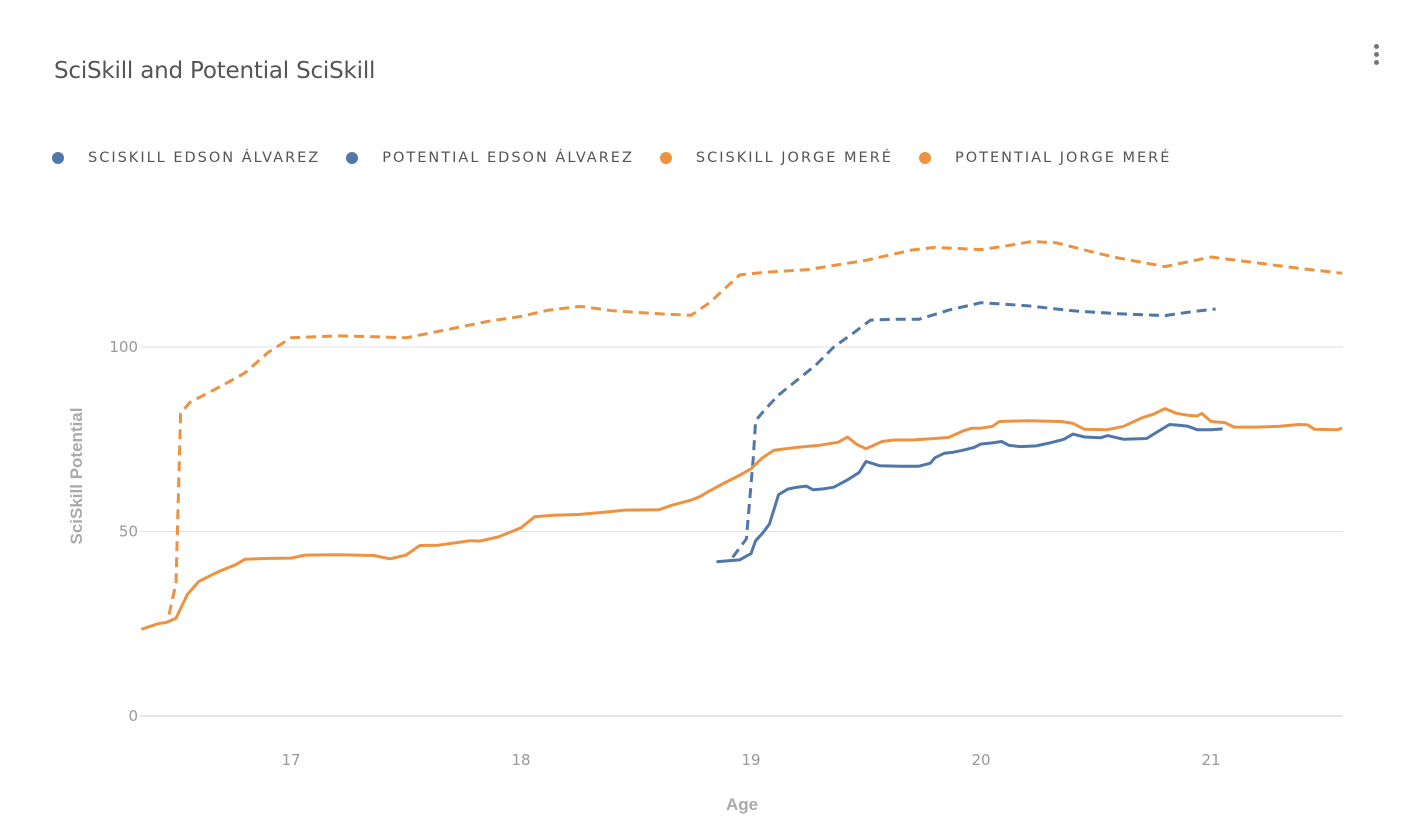  I want to click on x-tick-label: 17, so click(290, 760).